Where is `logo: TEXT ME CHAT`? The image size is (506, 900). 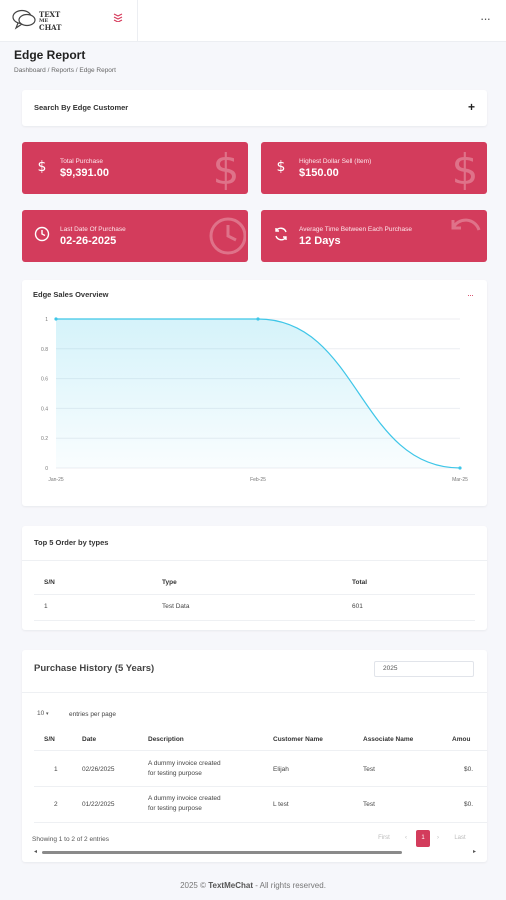
logo: TEXT ME CHAT is located at coordinates (42, 21).